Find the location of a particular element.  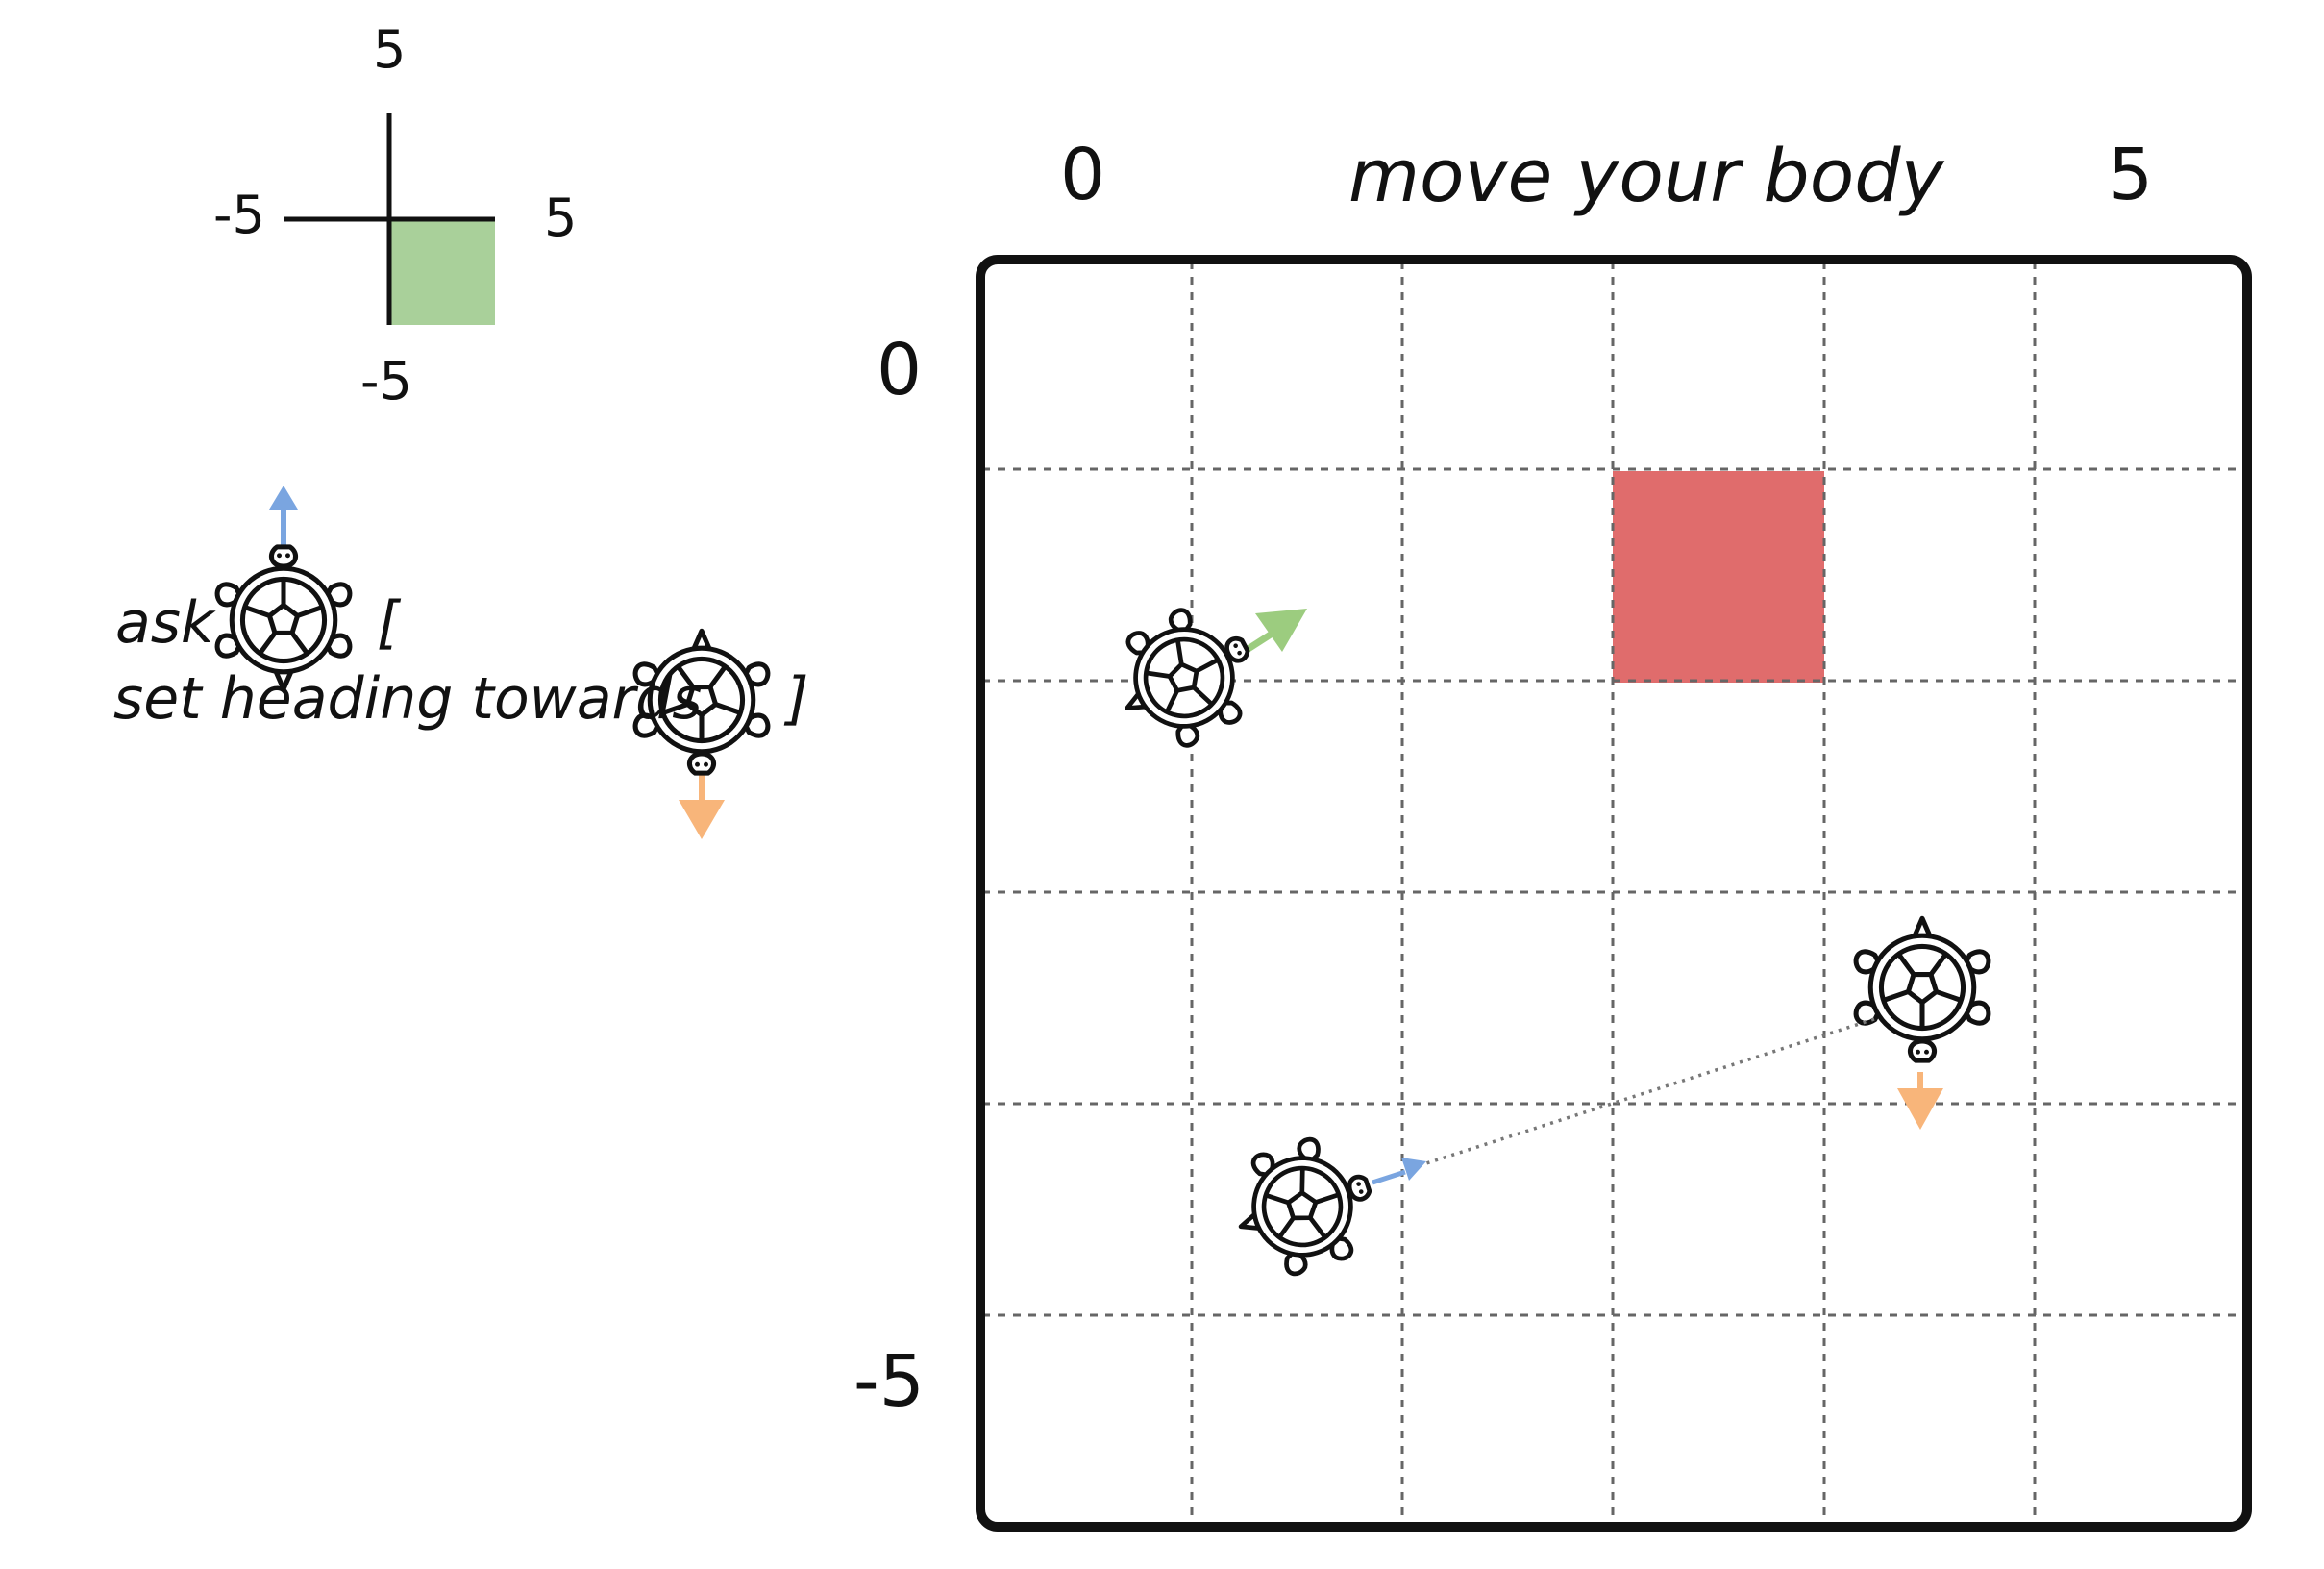

quadrant-label-left: -5 is located at coordinates (239, 215).